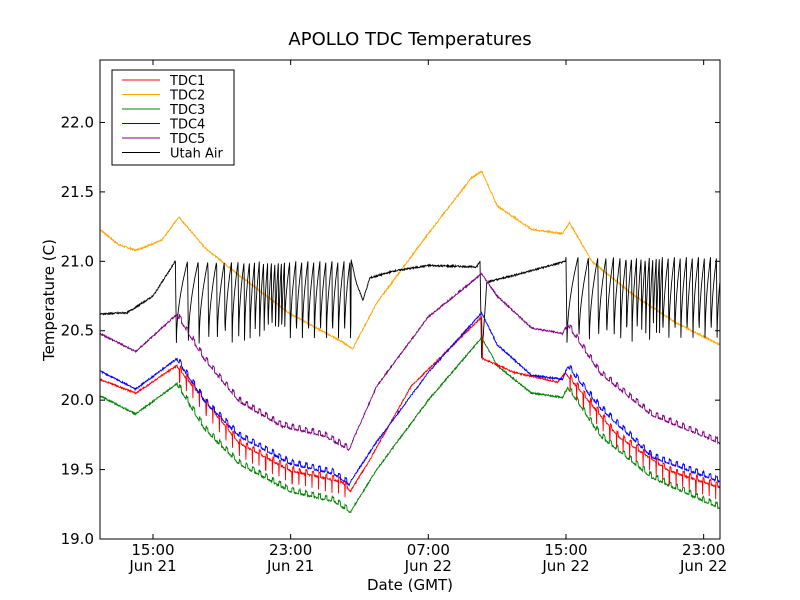 The image size is (800, 600). I want to click on x-tick-label-time: 07:00, so click(428, 550).